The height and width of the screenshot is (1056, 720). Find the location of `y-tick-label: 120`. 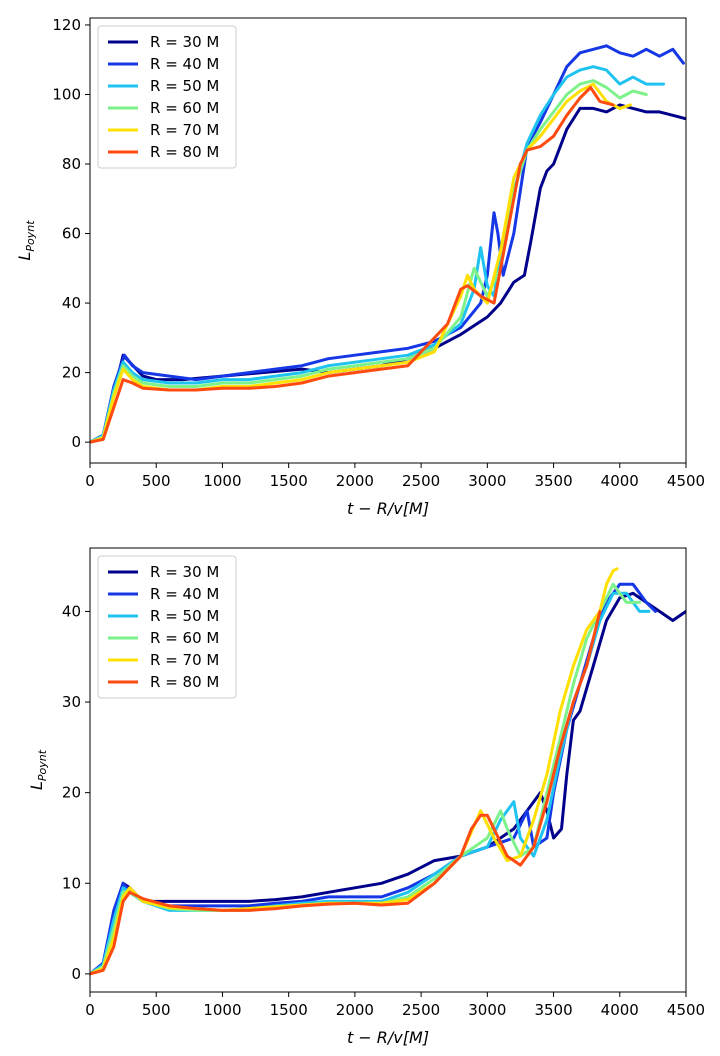

y-tick-label: 120 is located at coordinates (66, 25).